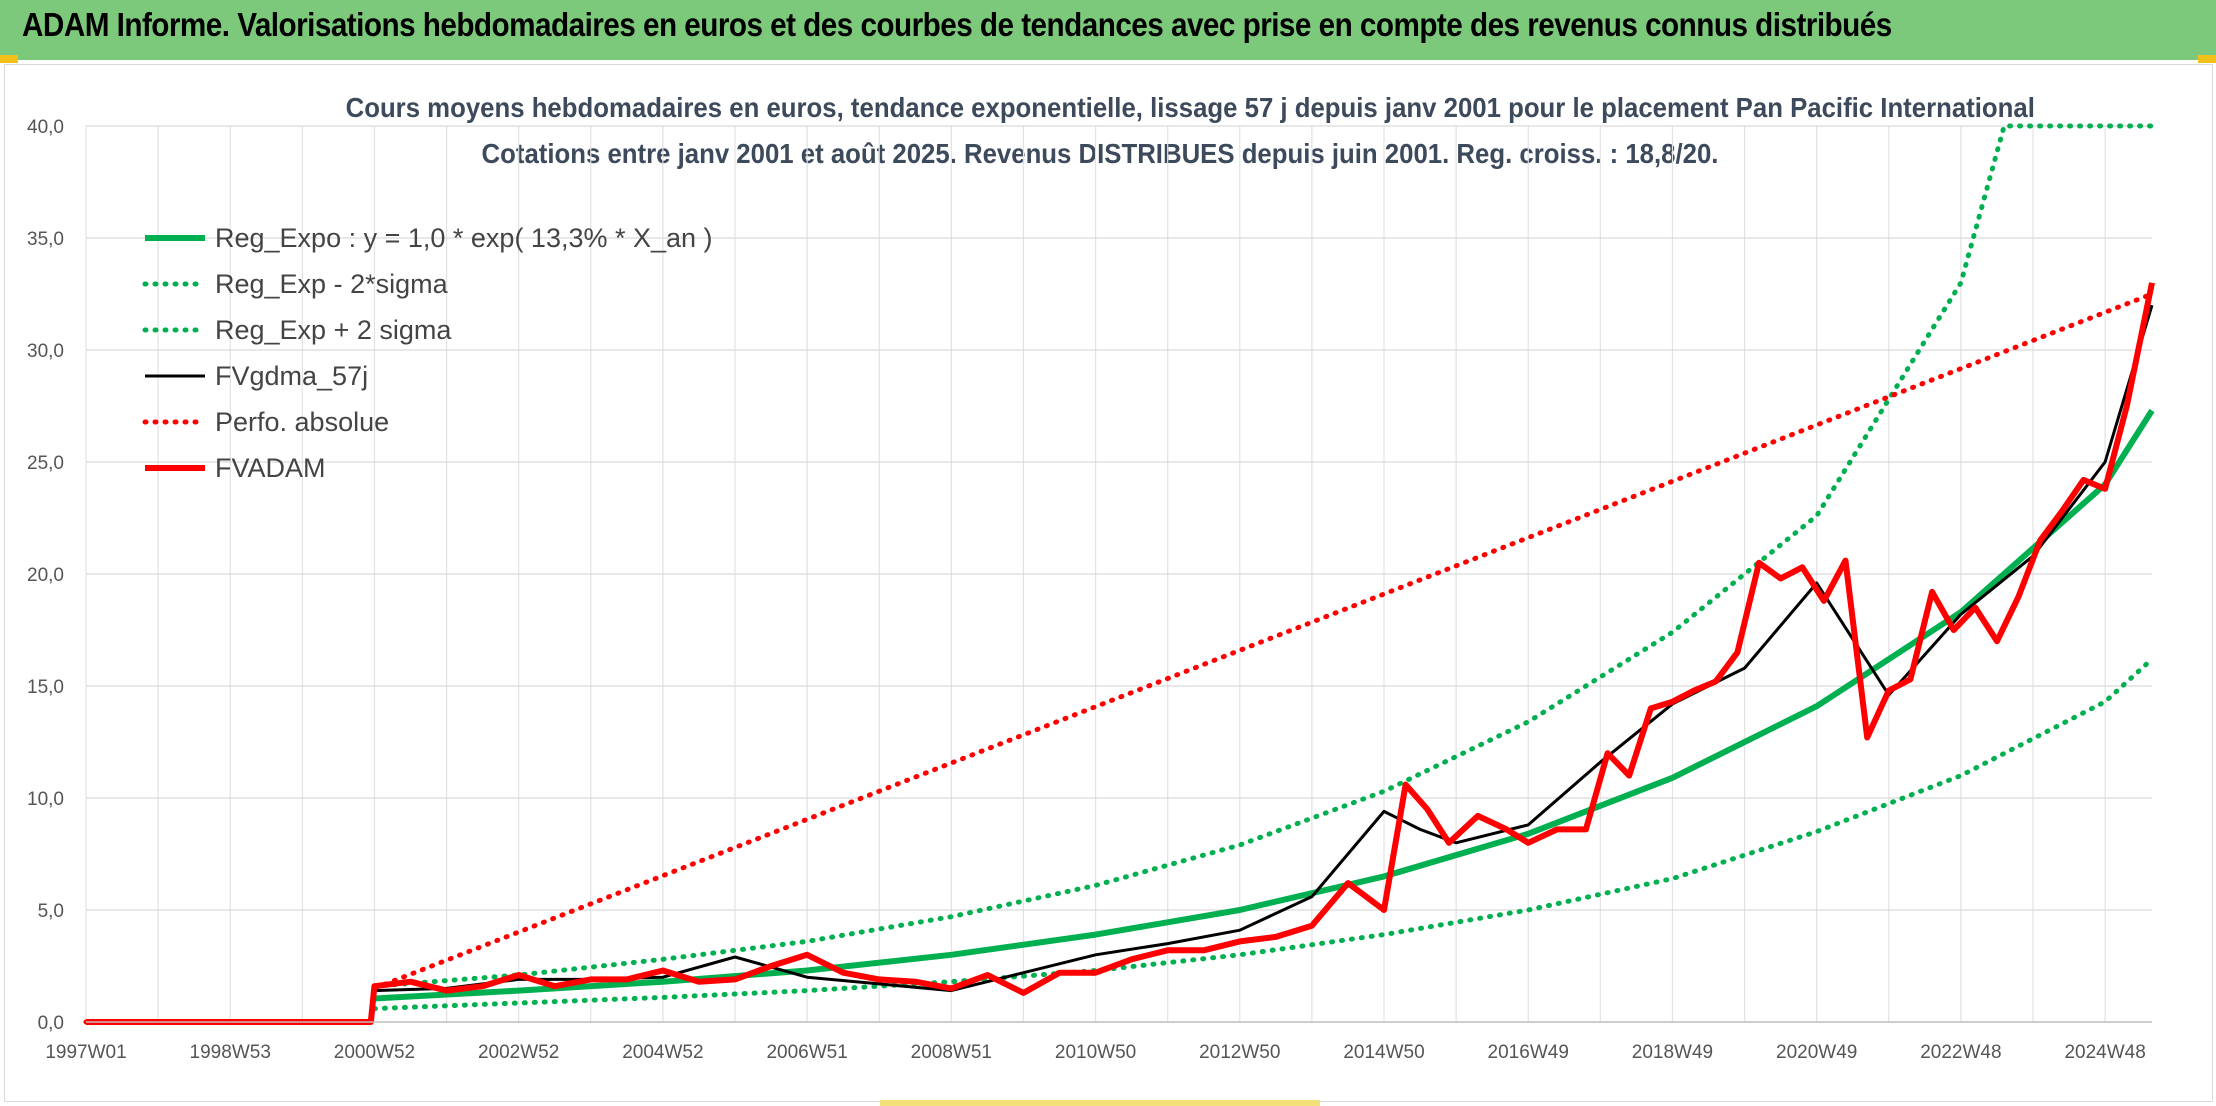  Describe the element at coordinates (51, 911) in the screenshot. I see `y-tick-label: 5,0` at that location.